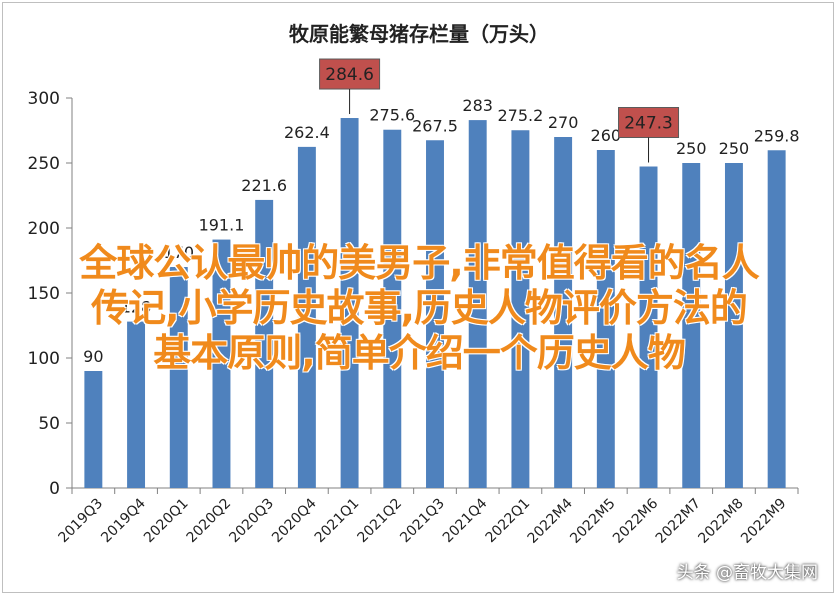  Describe the element at coordinates (294, 520) in the screenshot. I see `x-tick-label: 2020Q4` at that location.